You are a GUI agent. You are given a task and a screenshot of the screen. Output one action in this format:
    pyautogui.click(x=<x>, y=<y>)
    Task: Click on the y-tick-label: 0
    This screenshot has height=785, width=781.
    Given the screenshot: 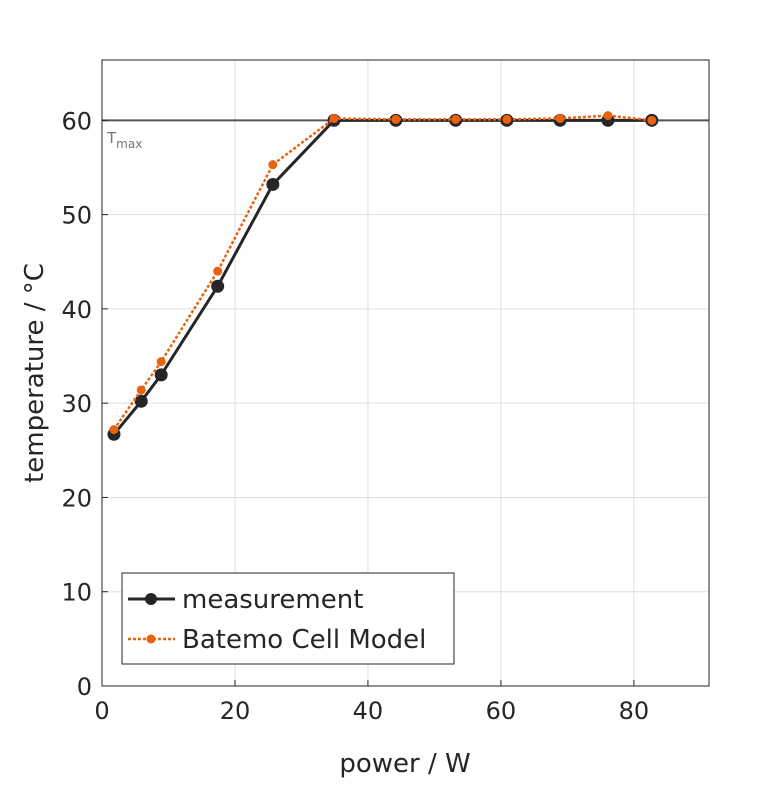 What is the action you would take?
    pyautogui.click(x=84, y=687)
    